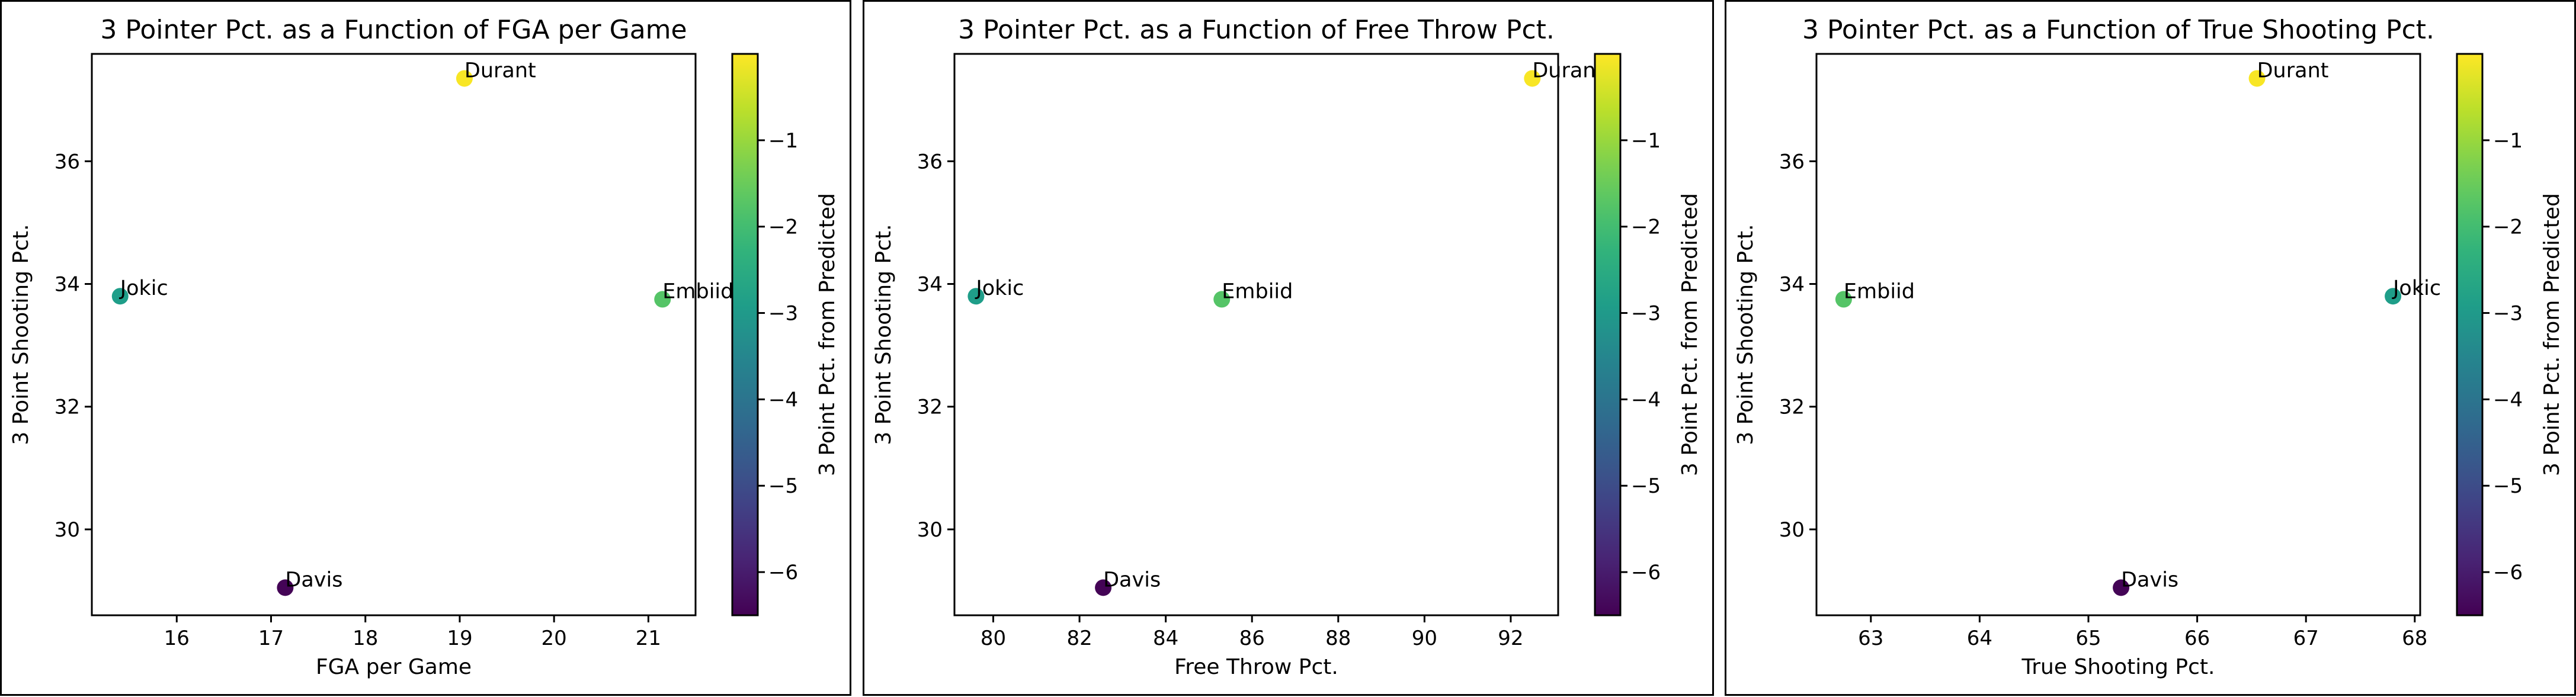 This screenshot has width=2576, height=697. I want to click on x-tick-label: 88, so click(1338, 638).